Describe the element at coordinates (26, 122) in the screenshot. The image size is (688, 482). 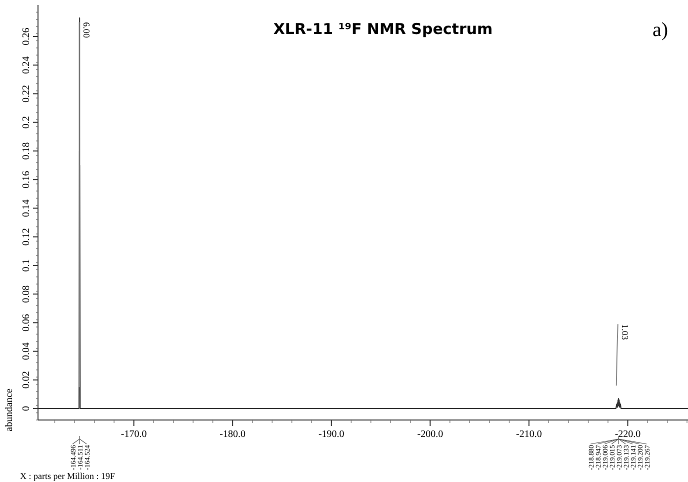
I see `y-tick-label: 0.2` at that location.